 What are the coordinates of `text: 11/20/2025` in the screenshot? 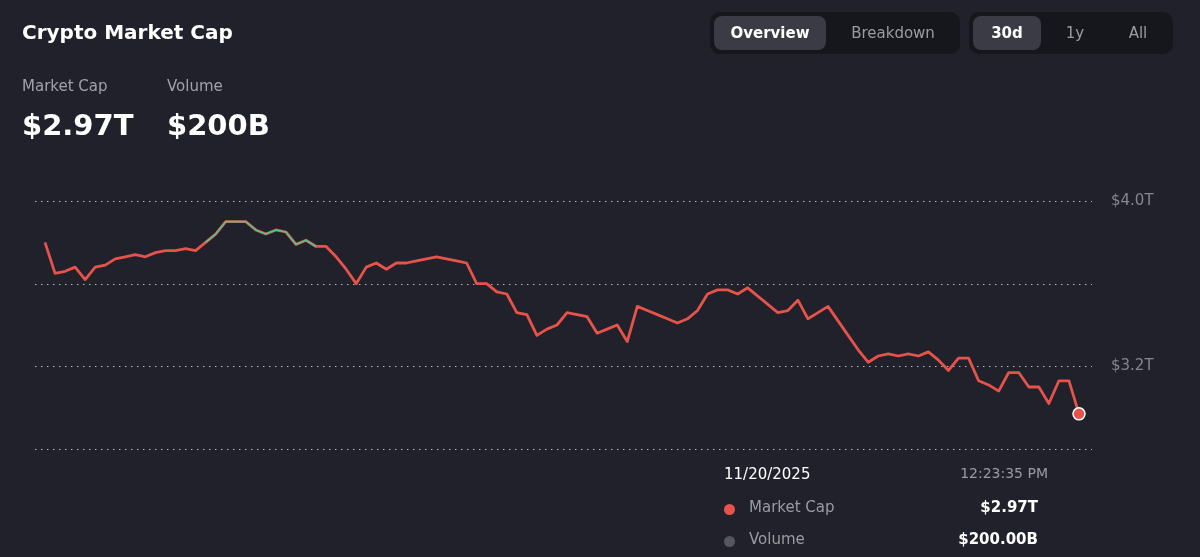 It's located at (767, 474).